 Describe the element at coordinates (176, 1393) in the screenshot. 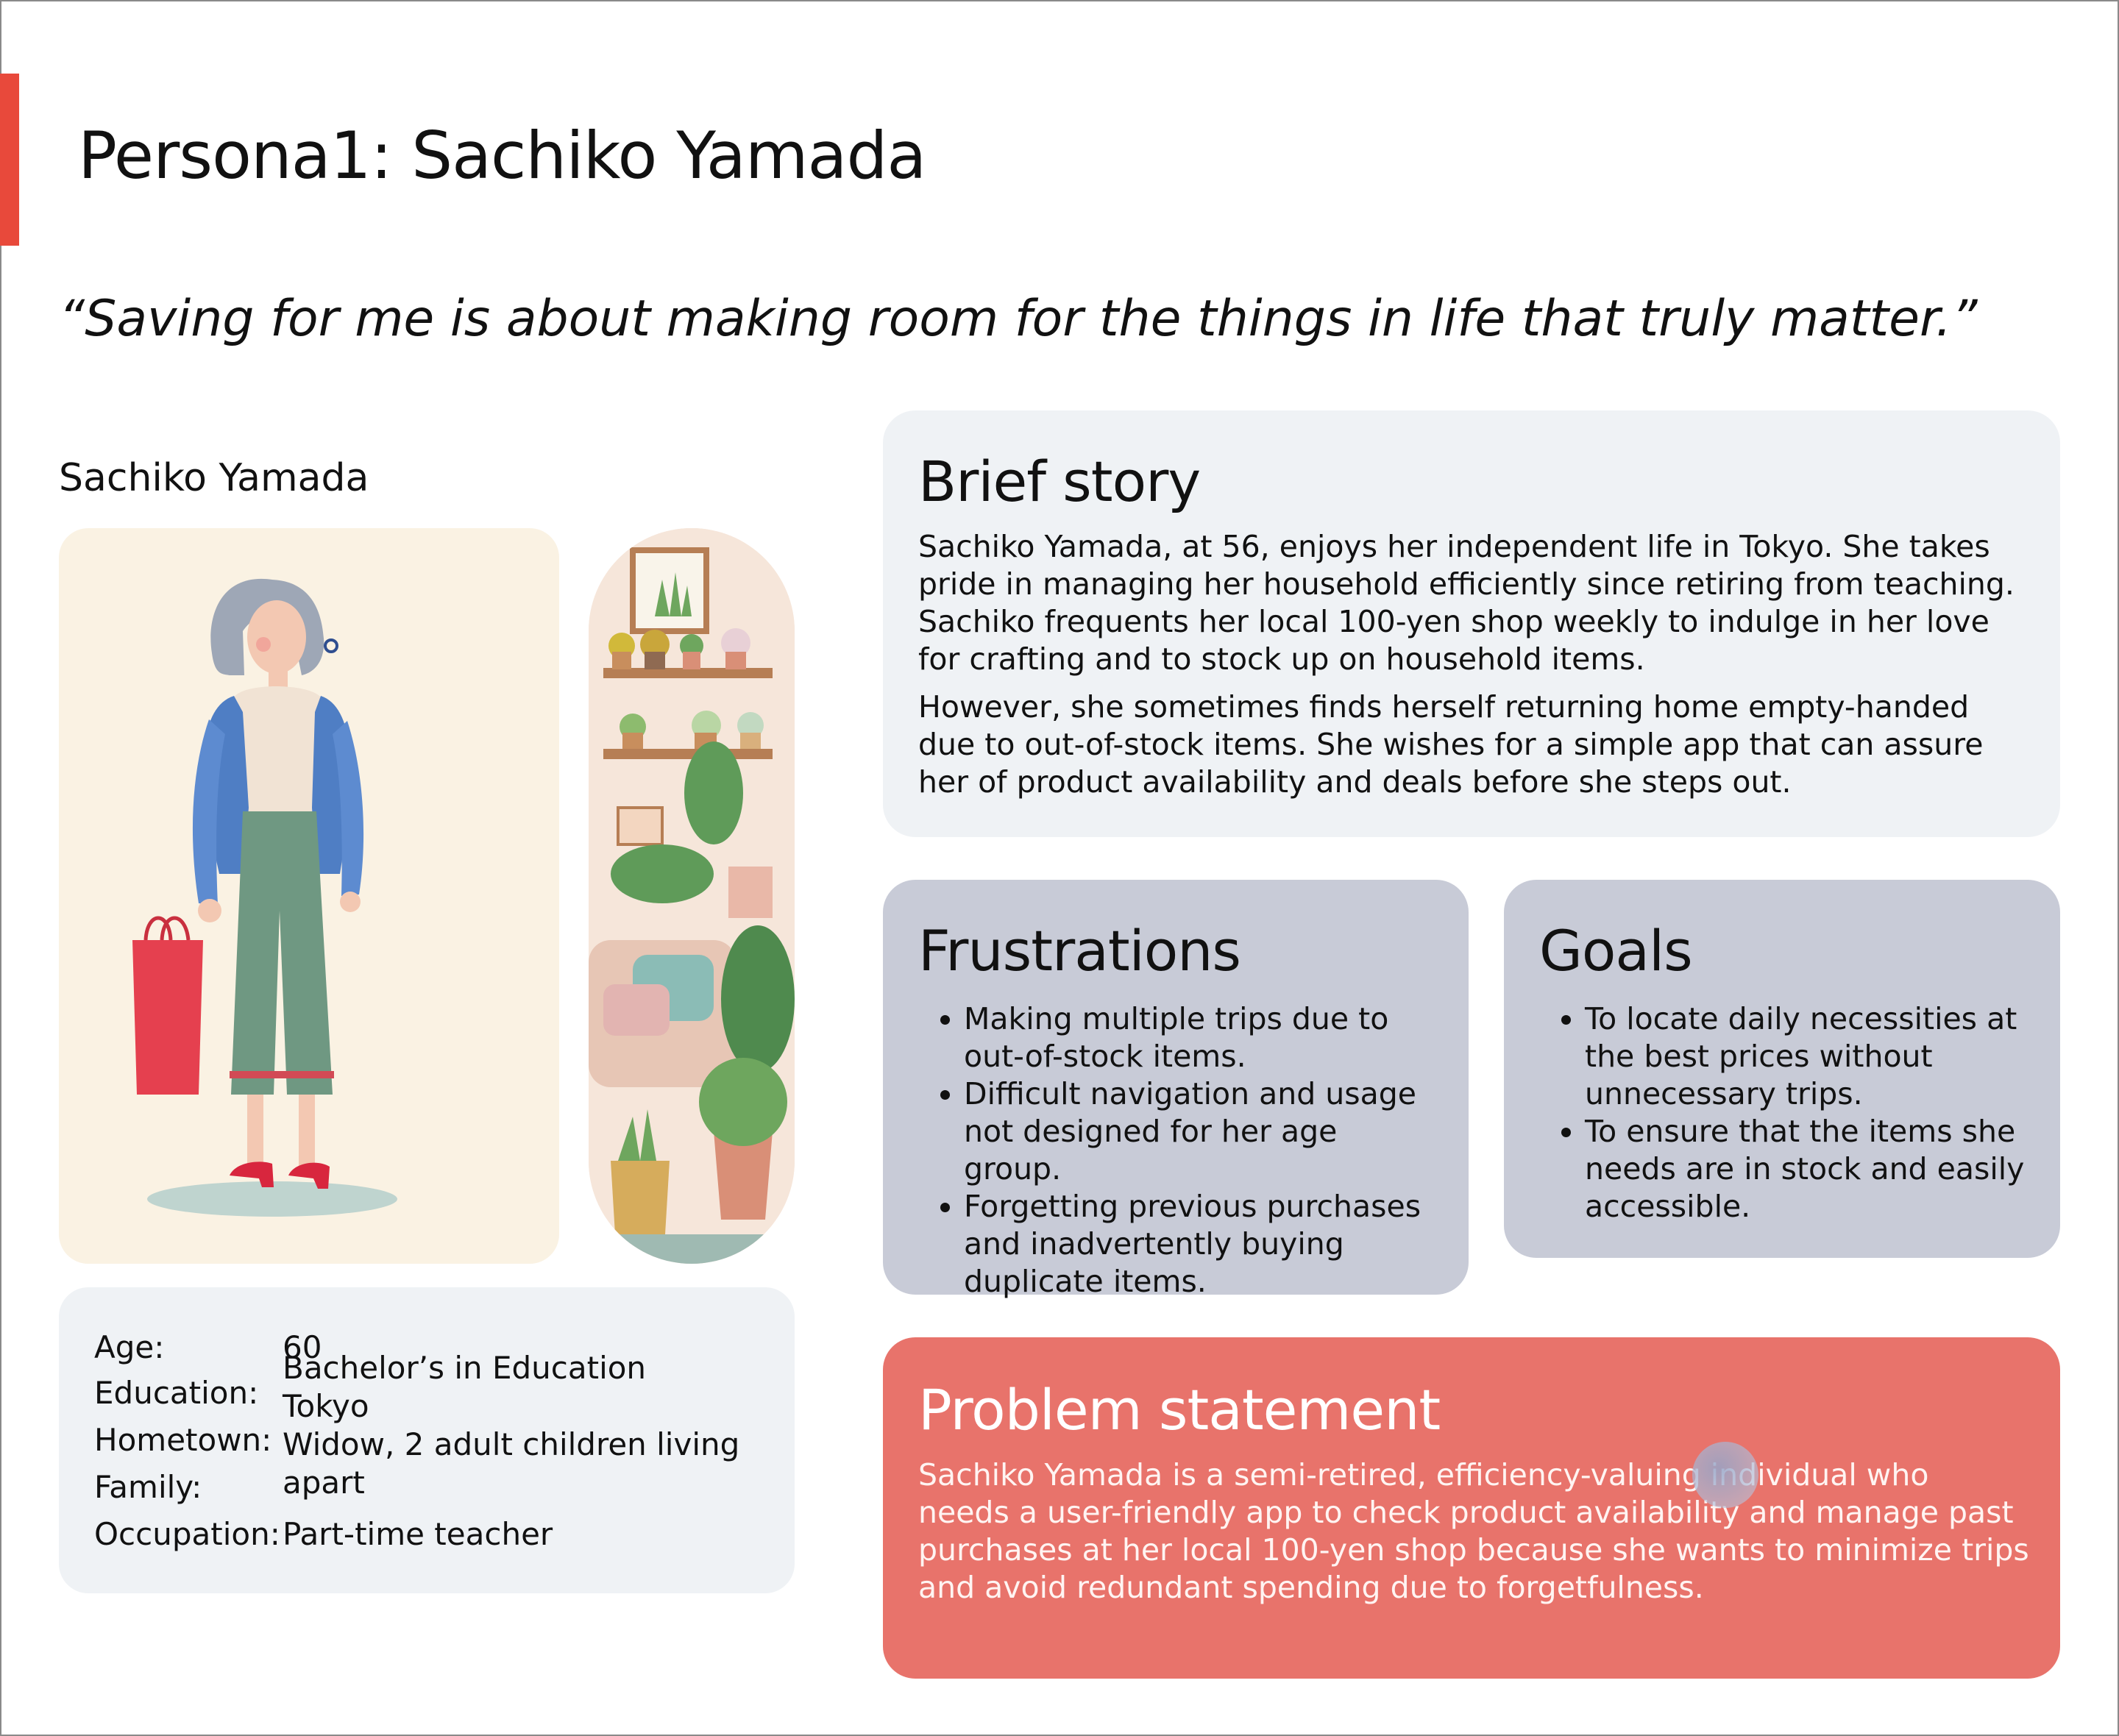

I see `education-label: Education:` at that location.